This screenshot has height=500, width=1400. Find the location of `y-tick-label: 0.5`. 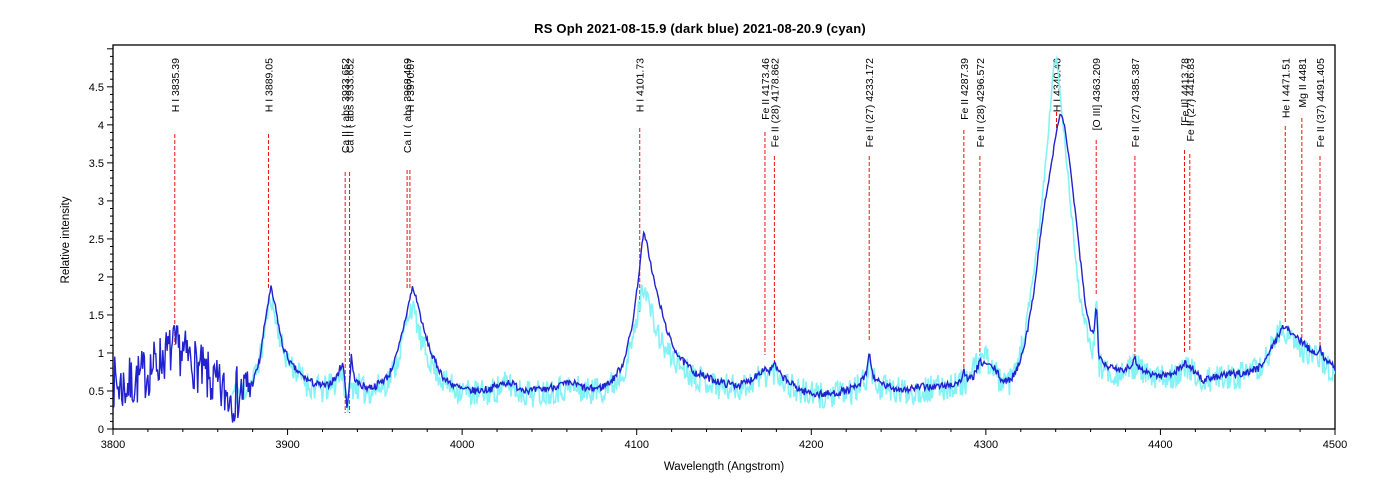

y-tick-label: 0.5 is located at coordinates (96, 392).